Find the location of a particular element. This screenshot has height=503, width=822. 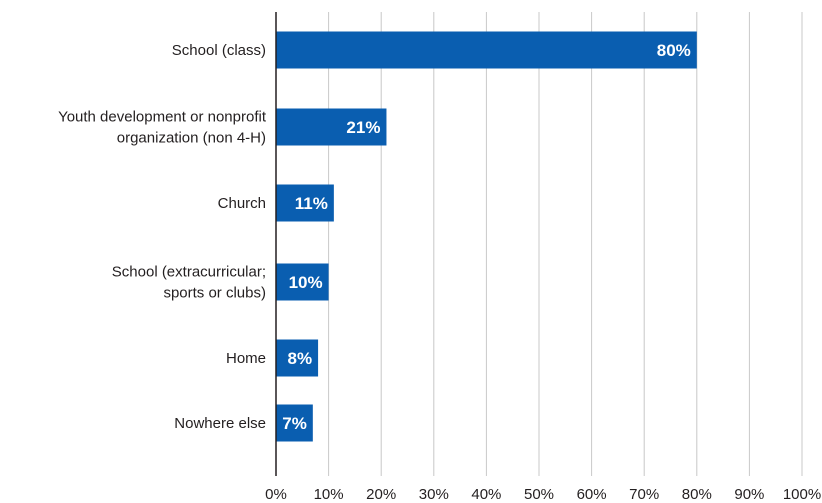

x-tick-label: 60% is located at coordinates (592, 494).